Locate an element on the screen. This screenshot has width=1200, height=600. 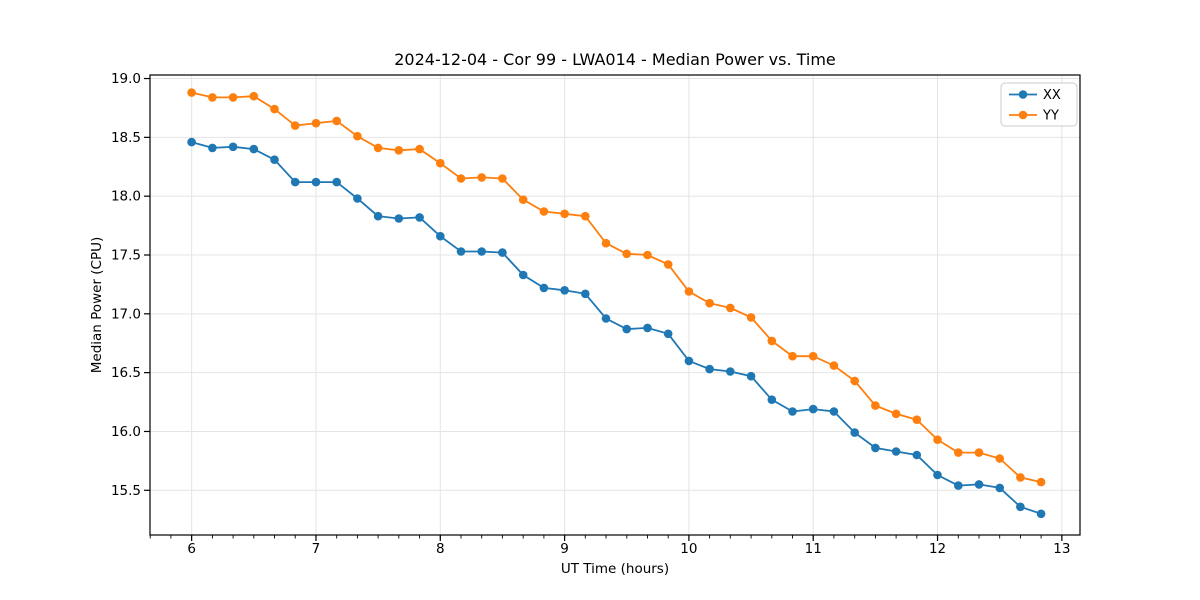
y-tick-label: 19.0 is located at coordinates (126, 79).